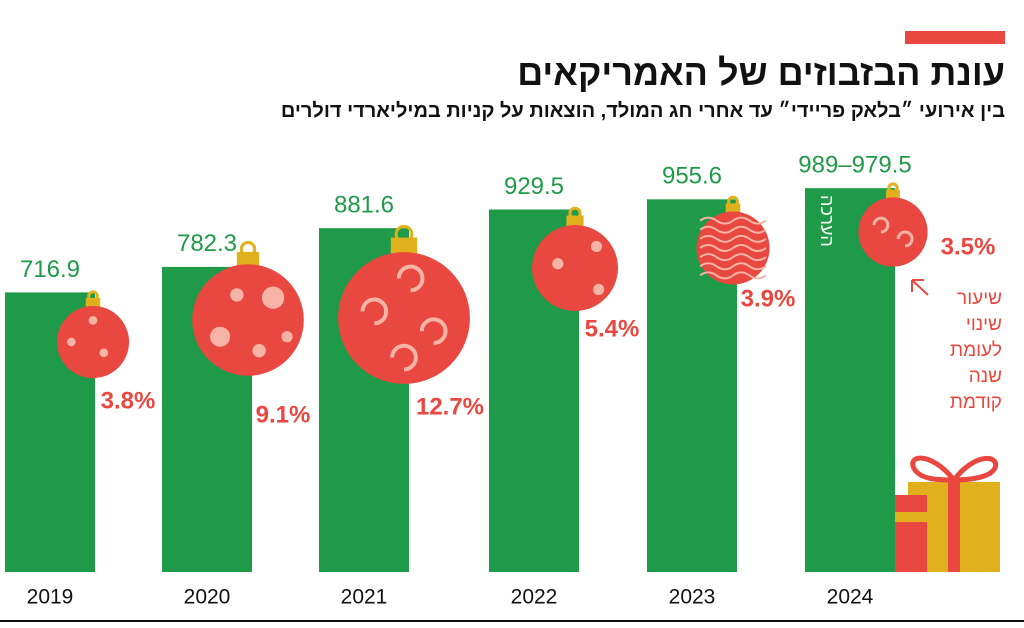 Image resolution: width=1024 pixels, height=628 pixels. I want to click on x-tick-label: 2019, so click(50, 597).